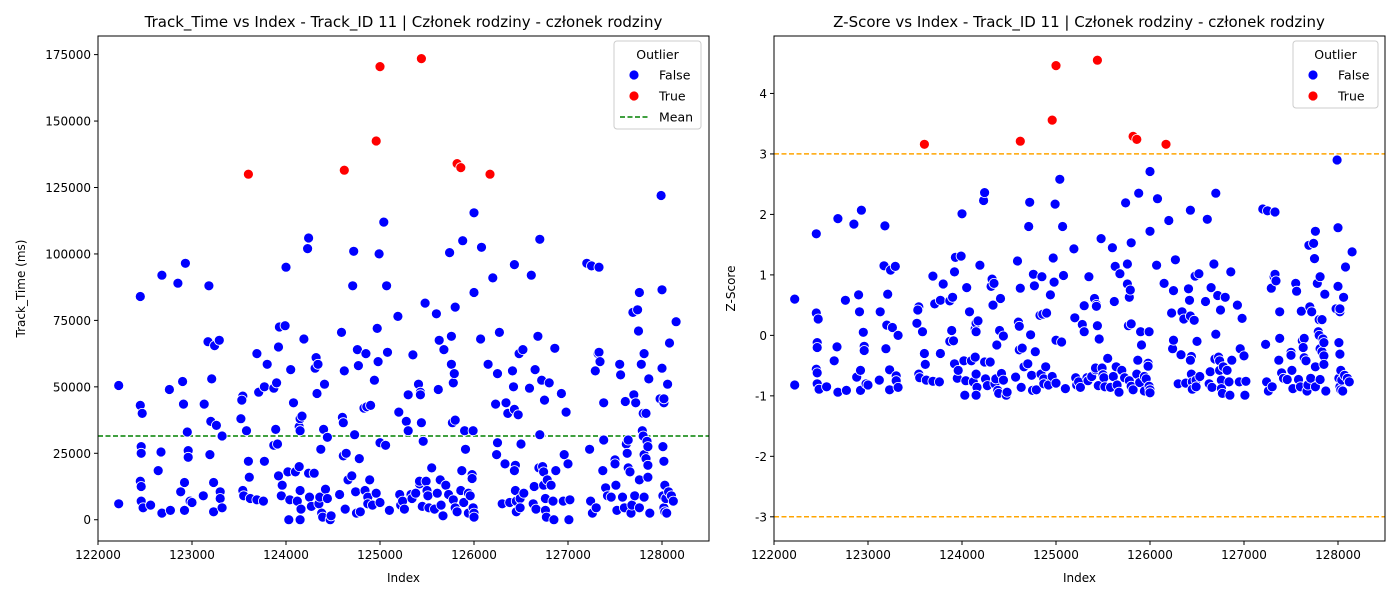 This screenshot has height=604, width=1400. What do you see at coordinates (761, 457) in the screenshot?
I see `z-score-y-tick-label: -2` at bounding box center [761, 457].